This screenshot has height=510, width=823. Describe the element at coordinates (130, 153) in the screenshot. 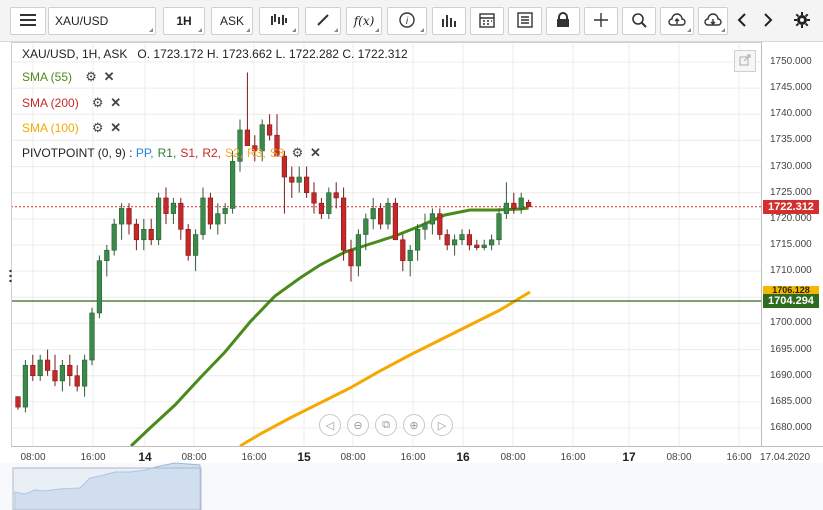

I see `pivot-sep: :` at that location.